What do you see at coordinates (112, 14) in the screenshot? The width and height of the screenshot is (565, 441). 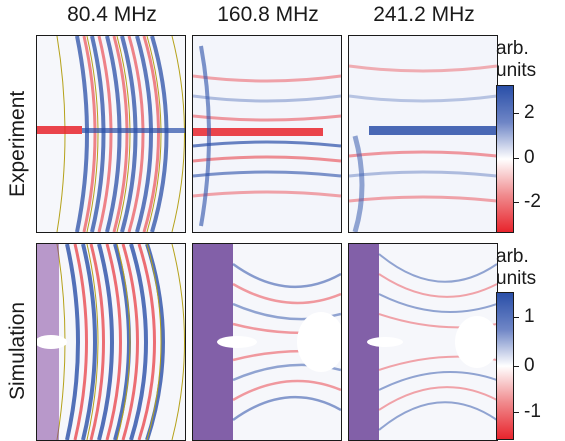 I see `column-title-80: 80.4 MHz` at bounding box center [112, 14].